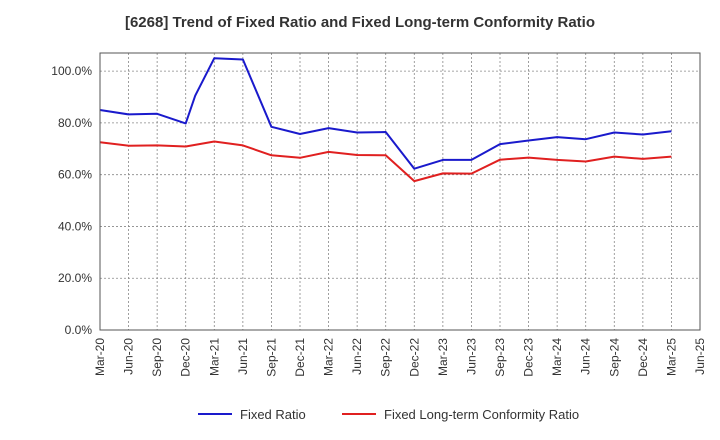 The image size is (720, 440). I want to click on x-tick-label: Sep-22, so click(386, 357).